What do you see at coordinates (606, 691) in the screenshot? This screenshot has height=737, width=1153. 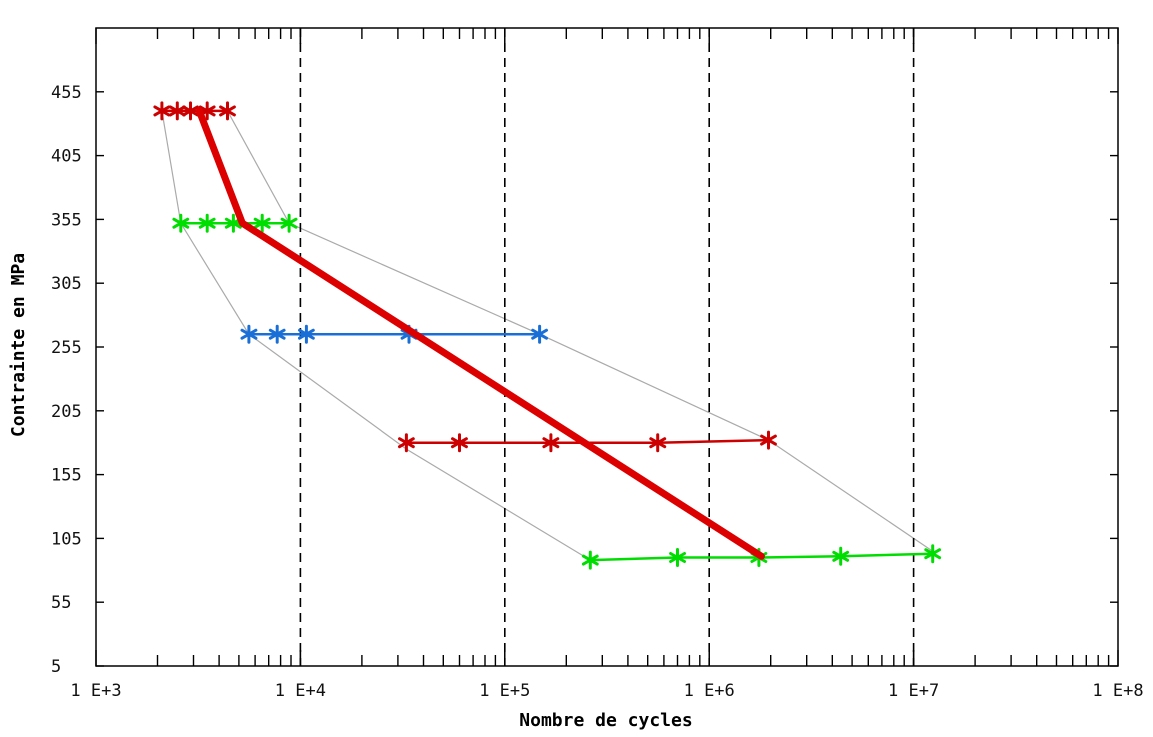 I see `x-tick-labels: 1 E+3 1 E+4 1 E+5 1 E+6 1 E+7 1 E+8` at bounding box center [606, 691].